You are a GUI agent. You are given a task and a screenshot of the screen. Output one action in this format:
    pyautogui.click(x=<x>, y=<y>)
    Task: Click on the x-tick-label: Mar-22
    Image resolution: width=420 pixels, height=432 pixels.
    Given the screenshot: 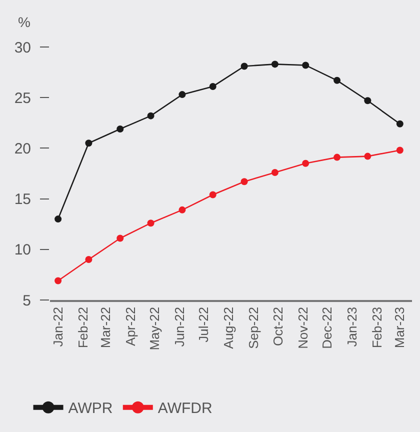 What is the action you would take?
    pyautogui.click(x=105, y=327)
    